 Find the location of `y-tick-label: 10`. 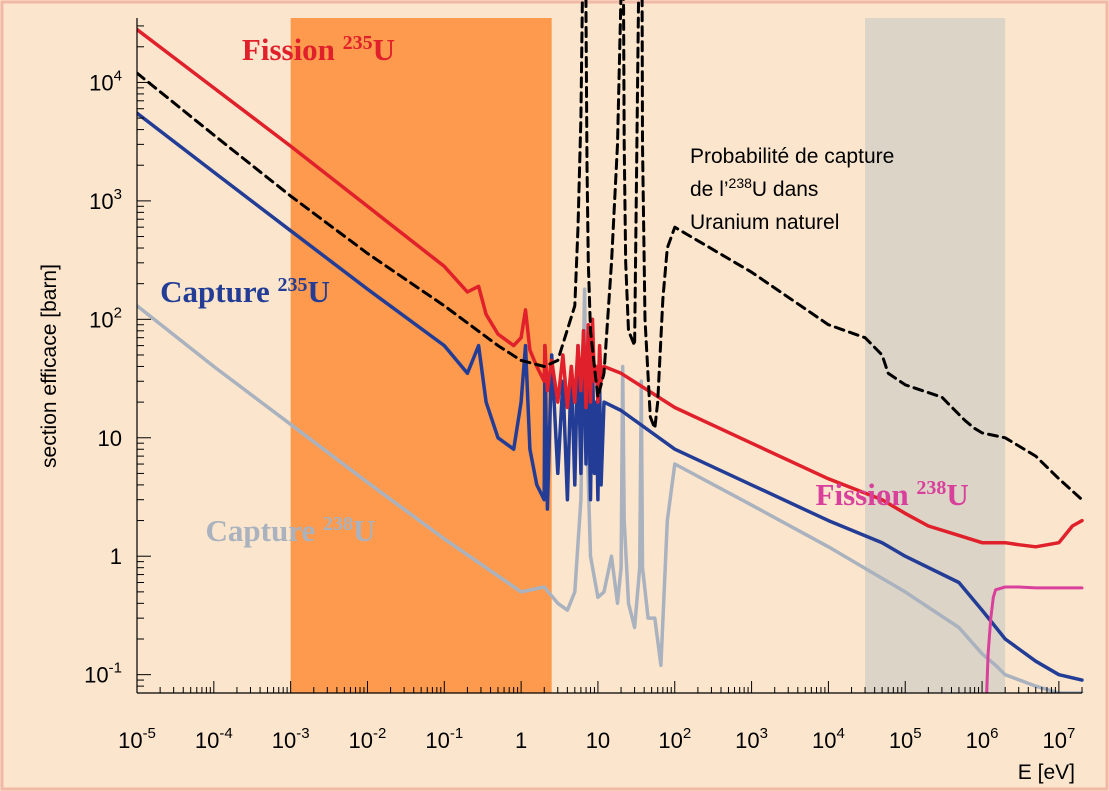

y-tick-label: 10 is located at coordinates (110, 438).